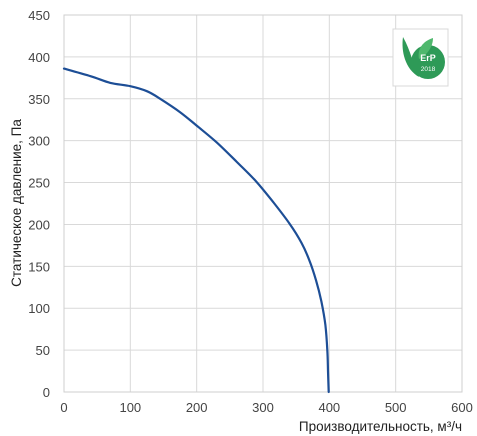 Image resolution: width=477 pixels, height=436 pixels. Describe the element at coordinates (263, 407) in the screenshot. I see `x-tick-label: 300` at that location.